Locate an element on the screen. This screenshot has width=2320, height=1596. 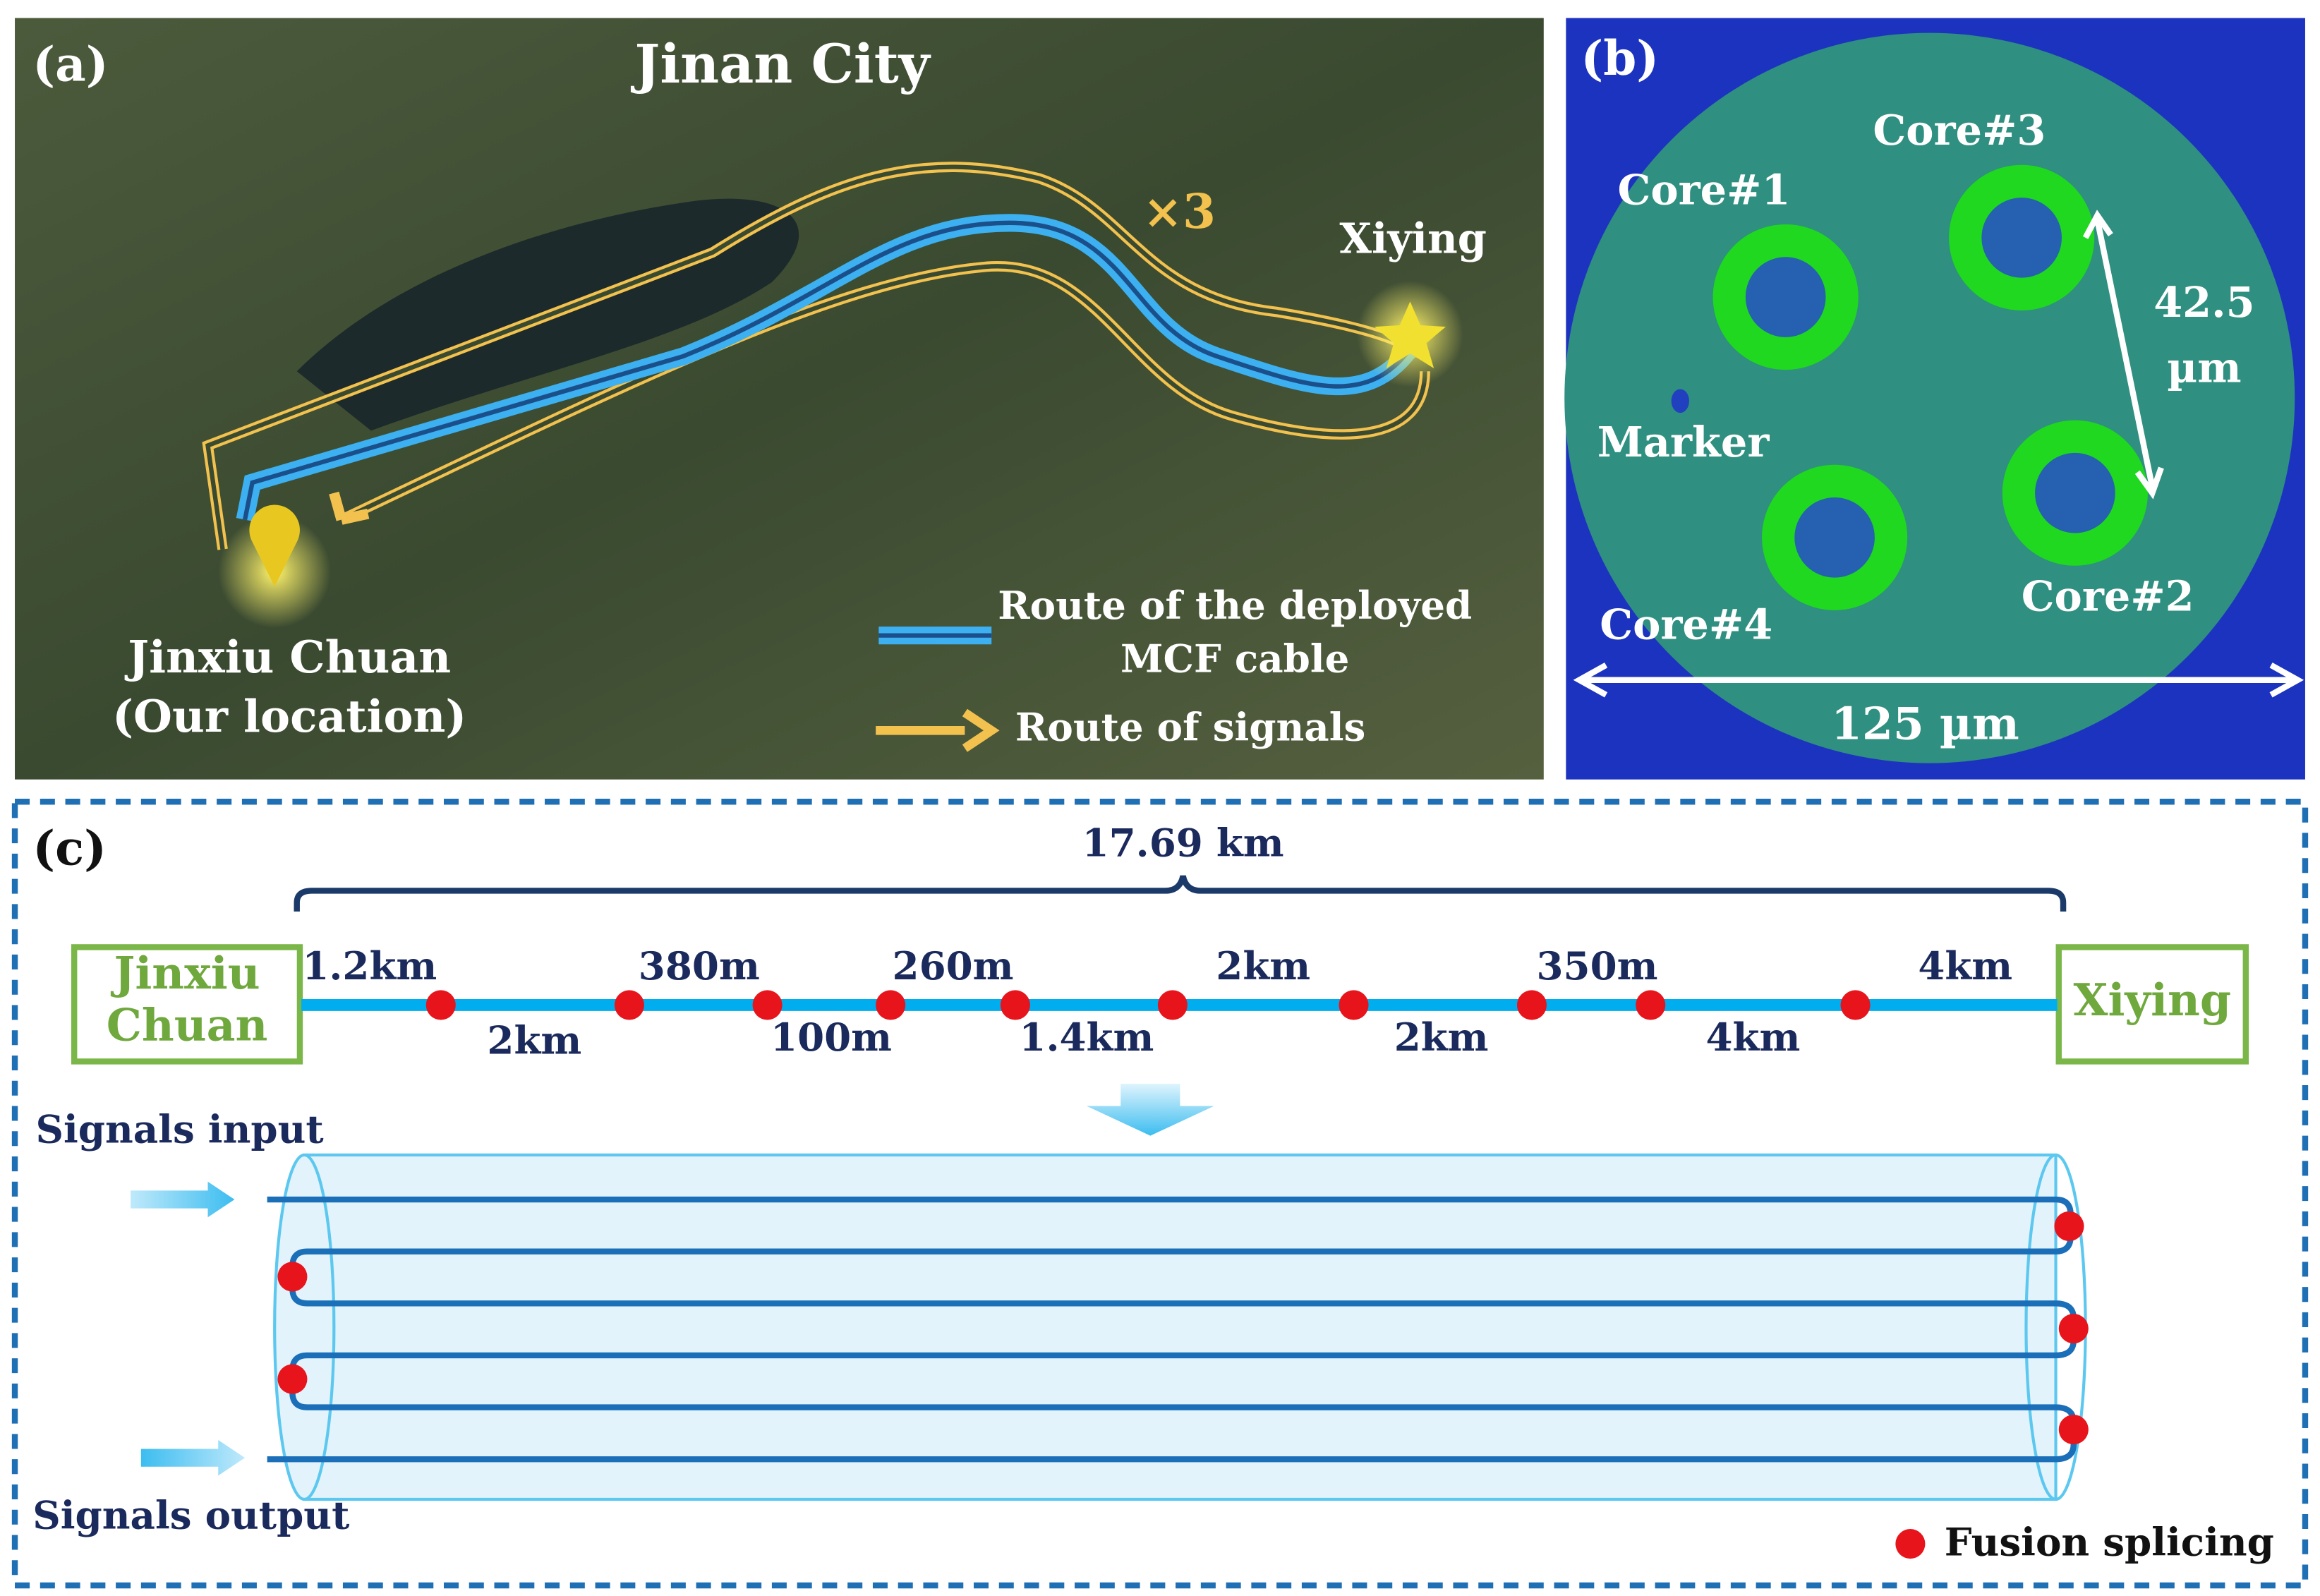
segment-length: 260m is located at coordinates (953, 966).